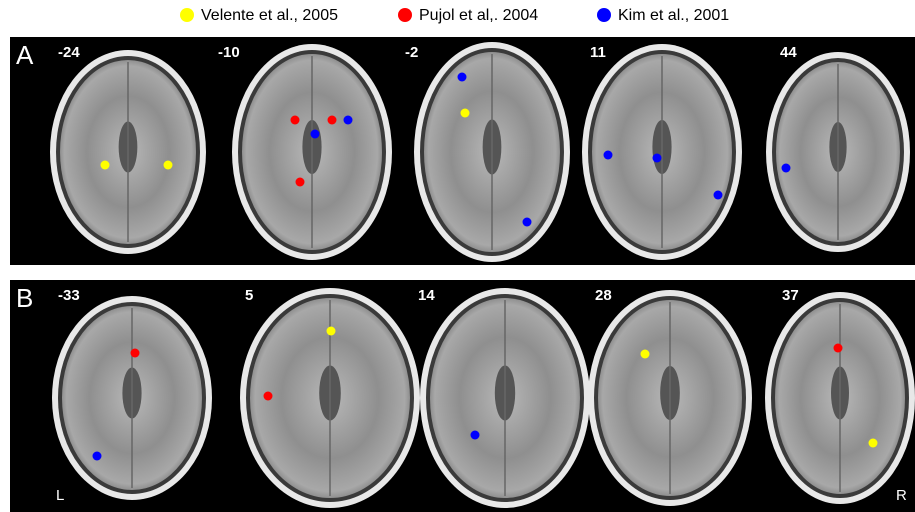  Describe the element at coordinates (69, 295) in the screenshot. I see `slice-label: -33` at that location.